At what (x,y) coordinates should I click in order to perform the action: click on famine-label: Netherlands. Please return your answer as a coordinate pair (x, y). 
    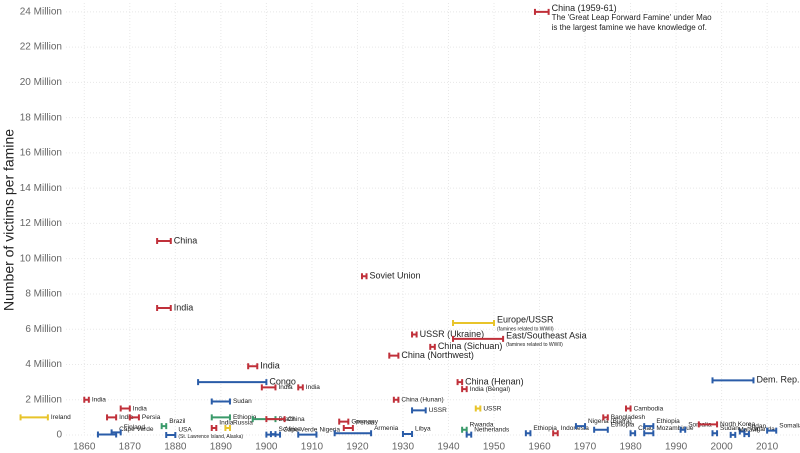
    Looking at the image, I should click on (492, 429).